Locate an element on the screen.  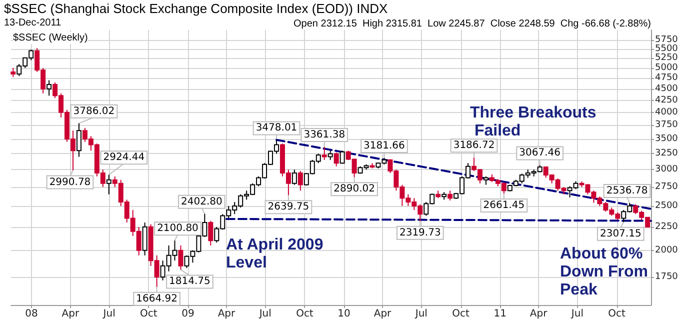
annotation: 3186.72 is located at coordinates (474, 146).